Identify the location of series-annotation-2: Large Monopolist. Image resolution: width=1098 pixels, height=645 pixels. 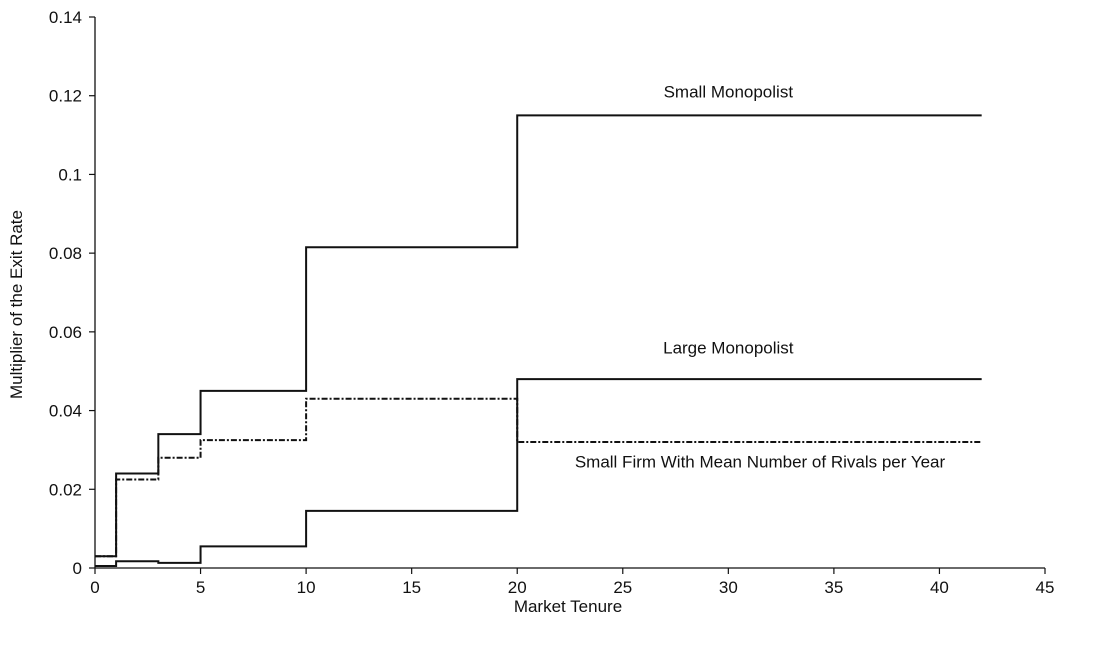
(728, 348).